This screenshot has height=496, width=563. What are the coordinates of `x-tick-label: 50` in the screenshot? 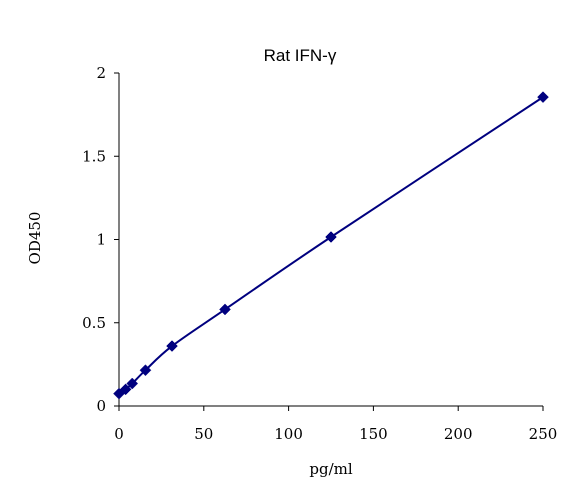 It's located at (203, 434).